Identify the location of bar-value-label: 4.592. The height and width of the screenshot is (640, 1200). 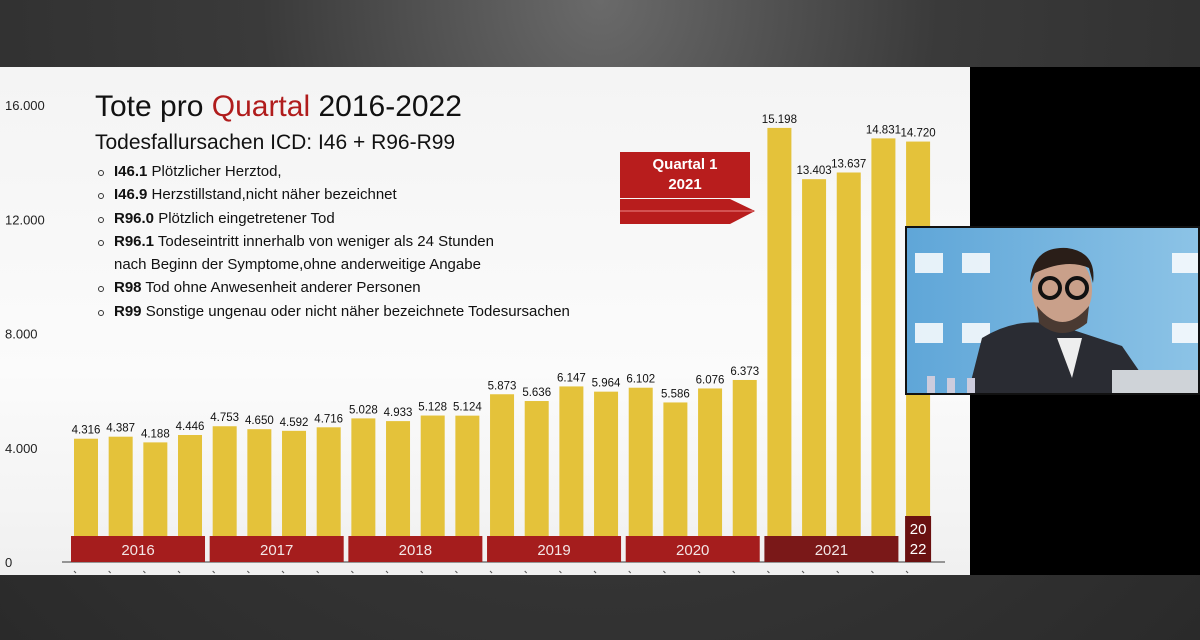
(294, 423).